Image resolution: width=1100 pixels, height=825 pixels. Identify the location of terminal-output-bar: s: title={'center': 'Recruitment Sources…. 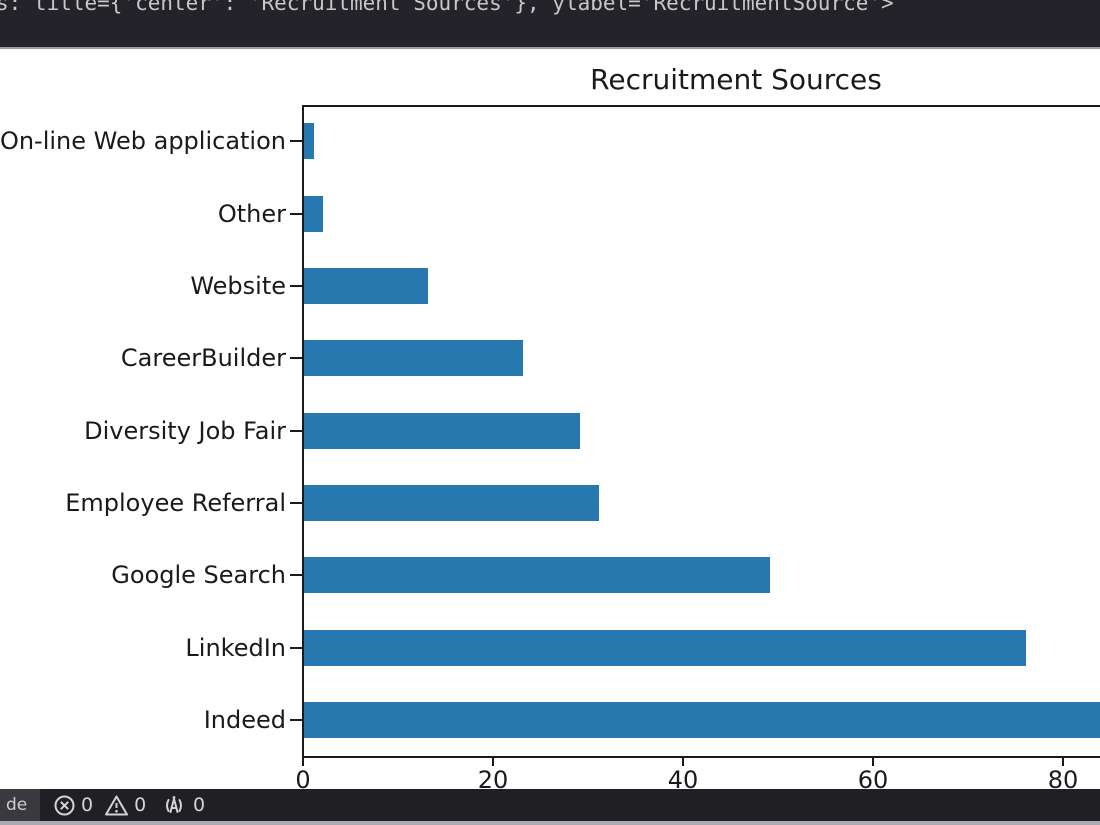
(550, 24).